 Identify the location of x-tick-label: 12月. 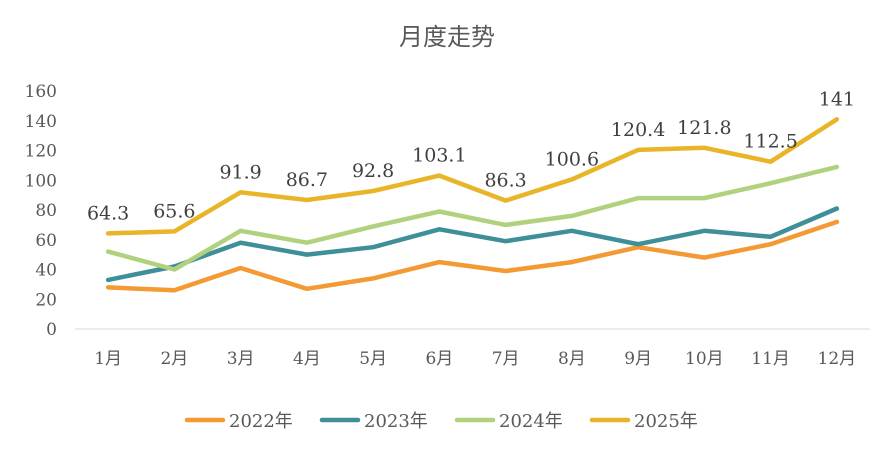
(837, 359).